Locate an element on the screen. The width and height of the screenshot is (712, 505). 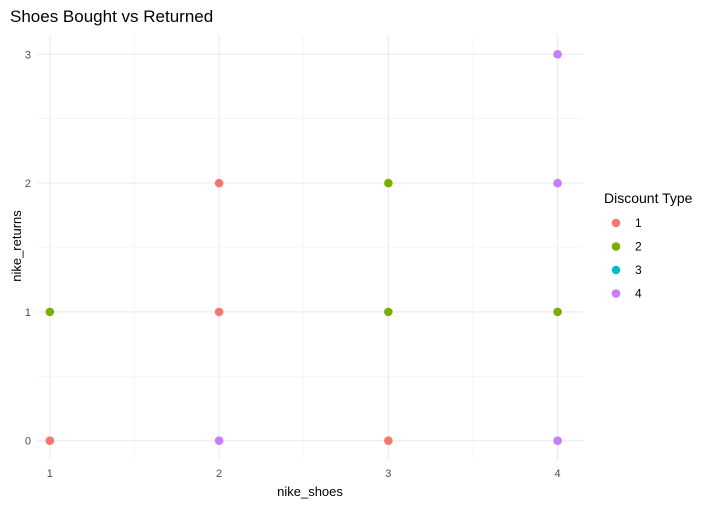
legend: Discount Type 1 2 3 4 is located at coordinates (648, 245).